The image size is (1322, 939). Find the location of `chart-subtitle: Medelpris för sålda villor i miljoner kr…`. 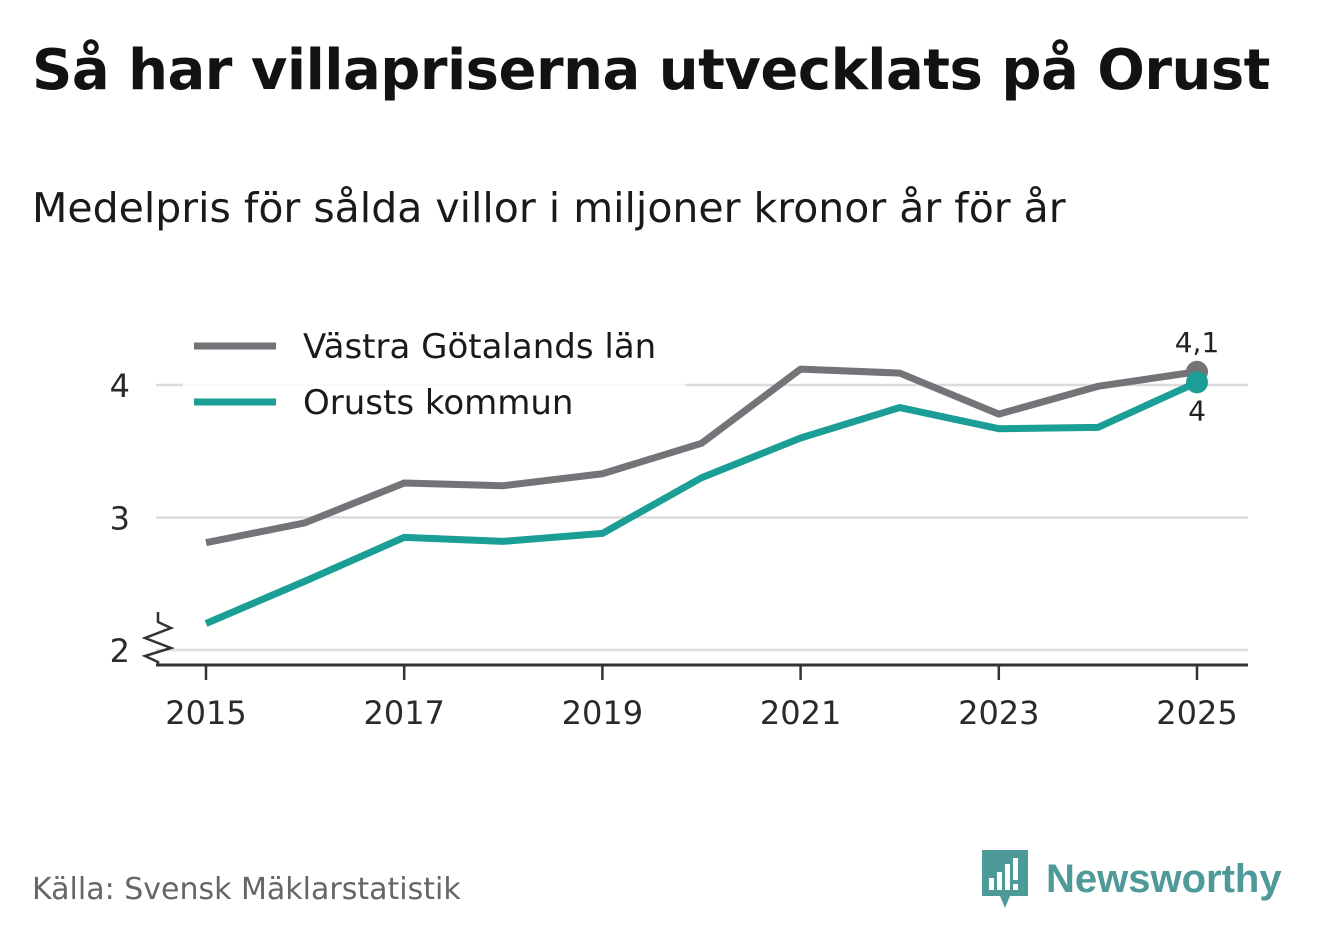

chart-subtitle: Medelpris för sålda villor i miljoner kr… is located at coordinates (549, 208).